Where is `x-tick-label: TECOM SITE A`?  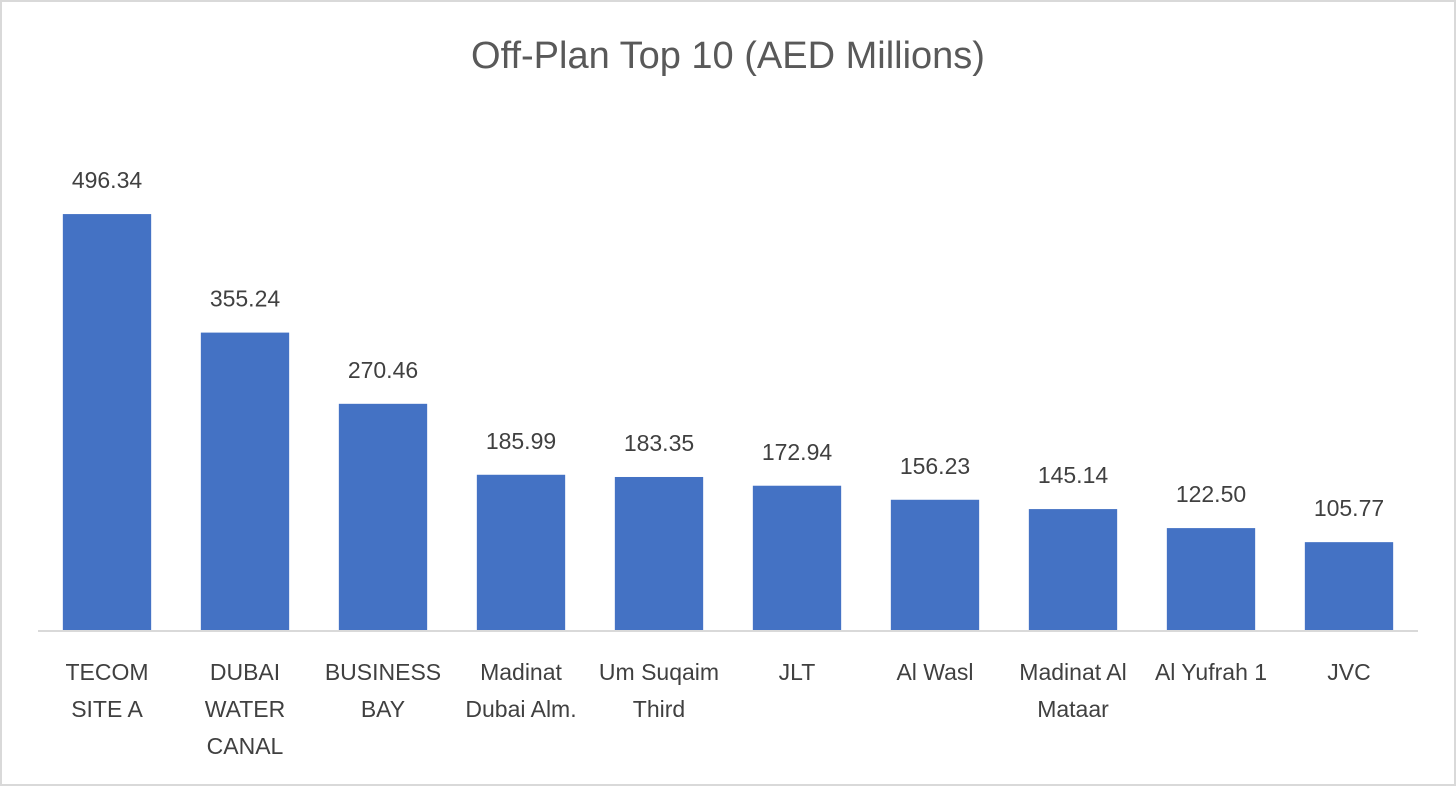 x-tick-label: TECOM SITE A is located at coordinates (107, 690).